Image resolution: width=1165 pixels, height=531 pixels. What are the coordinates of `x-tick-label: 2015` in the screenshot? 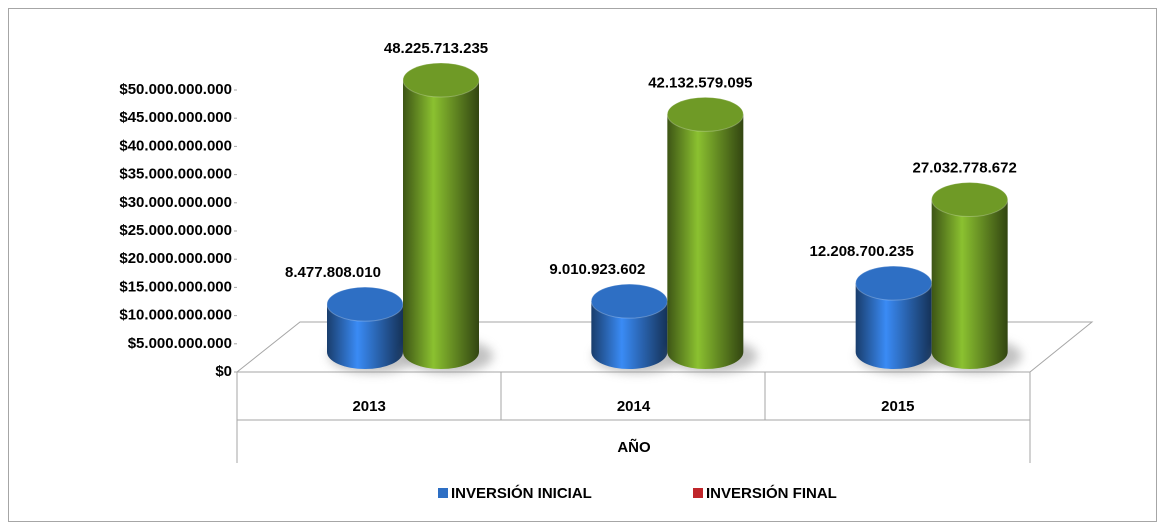 It's located at (897, 406).